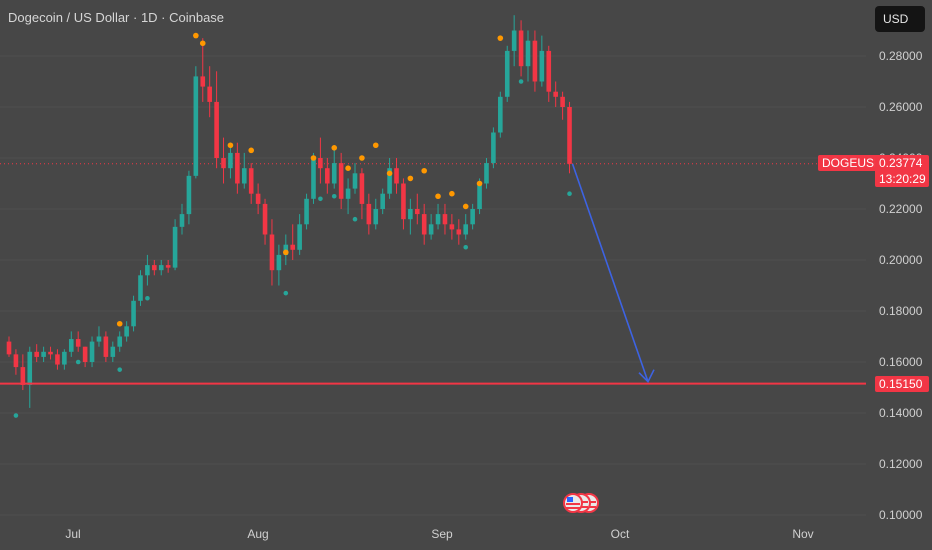 Image resolution: width=932 pixels, height=550 pixels. What do you see at coordinates (901, 209) in the screenshot?
I see `y-tick-label: 0.22000` at bounding box center [901, 209].